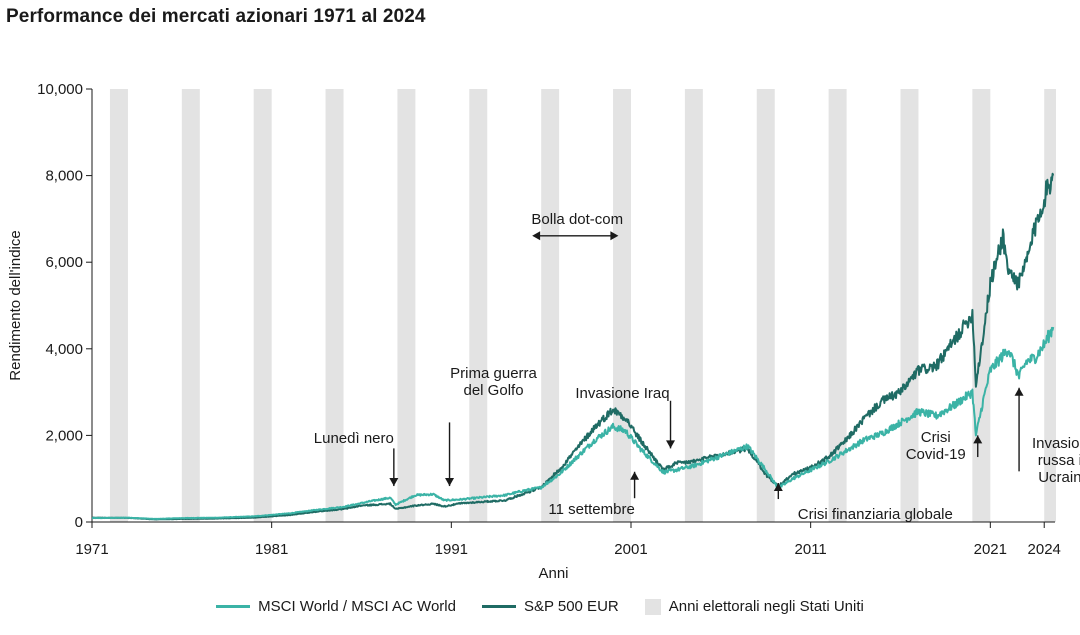 Image resolution: width=1080 pixels, height=635 pixels. Describe the element at coordinates (778, 487) in the screenshot. I see `annotation-arrow-4-head` at that location.